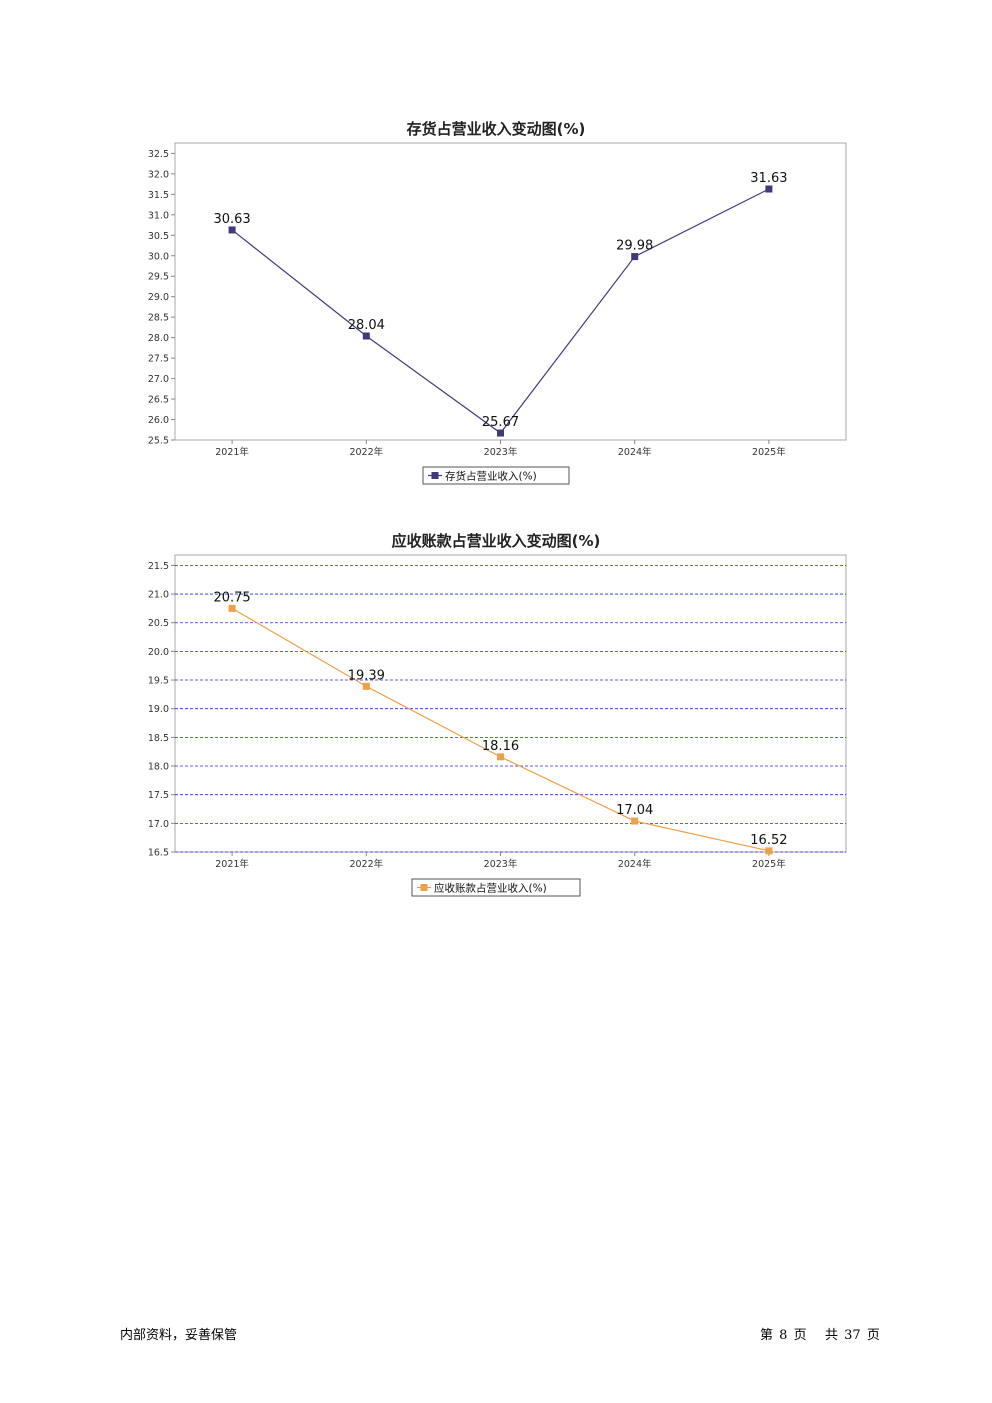  What do you see at coordinates (158, 195) in the screenshot?
I see `y-tick-label: 31.5` at bounding box center [158, 195].